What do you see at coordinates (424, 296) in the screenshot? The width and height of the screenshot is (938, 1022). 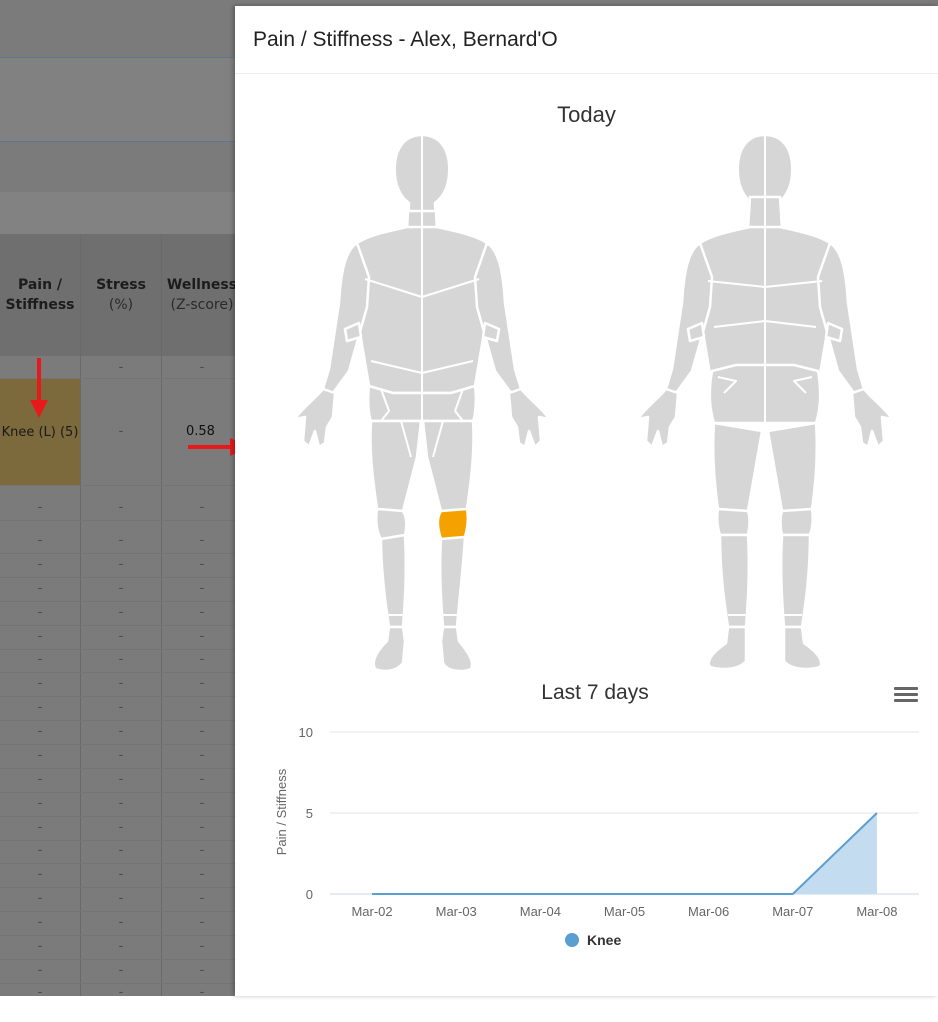 I see `midline` at bounding box center [424, 296].